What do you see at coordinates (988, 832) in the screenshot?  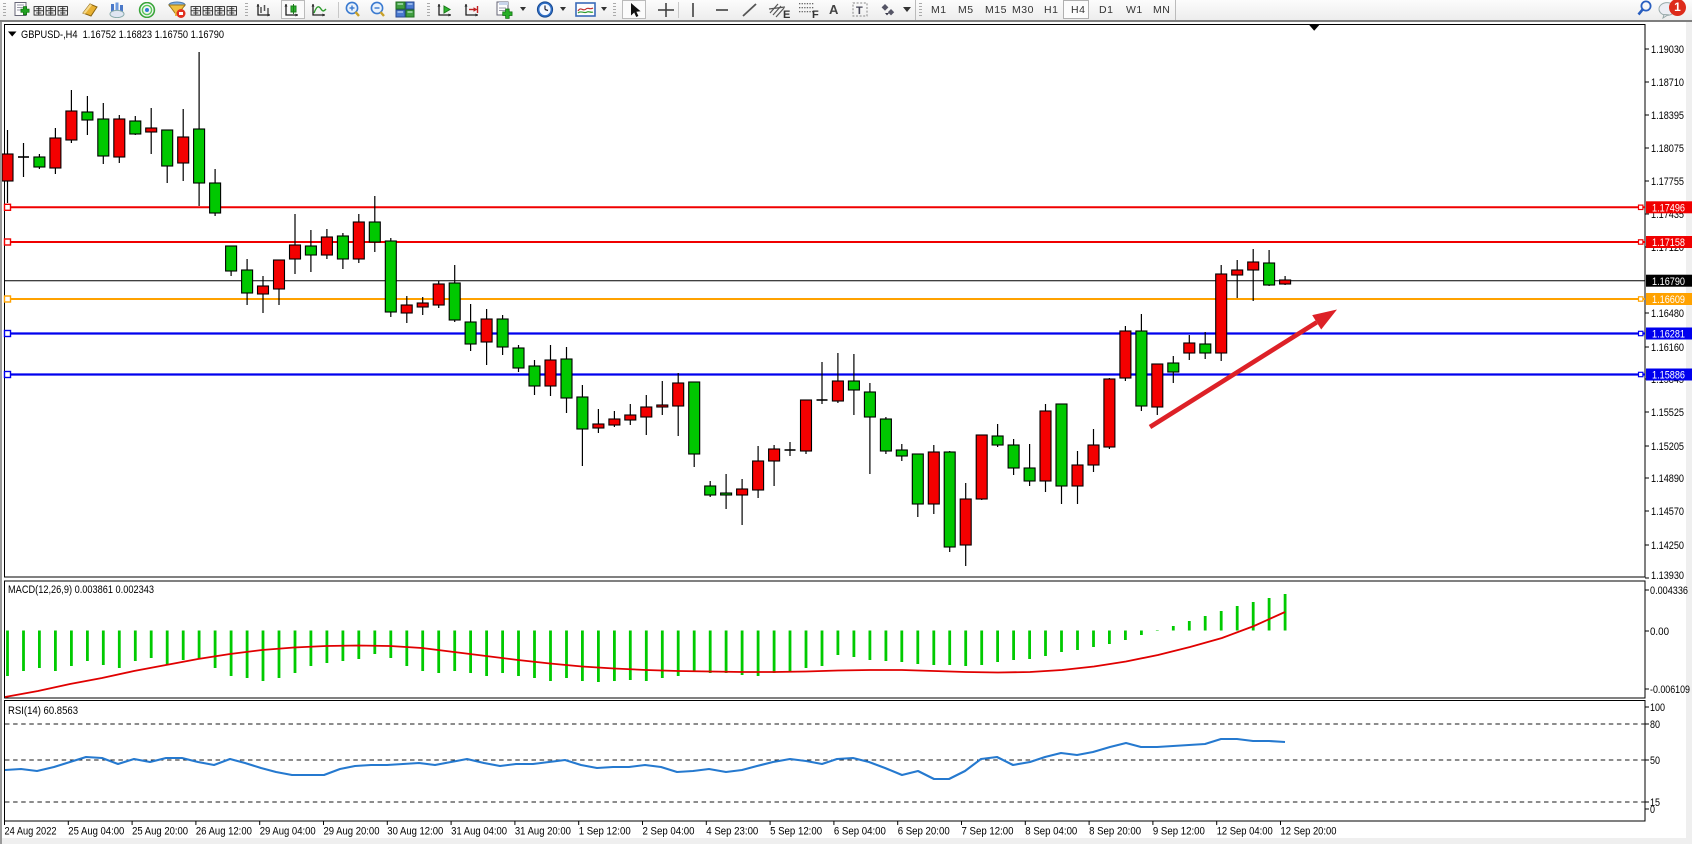 I see `svg-text: 7 Sep 12:00` at bounding box center [988, 832].